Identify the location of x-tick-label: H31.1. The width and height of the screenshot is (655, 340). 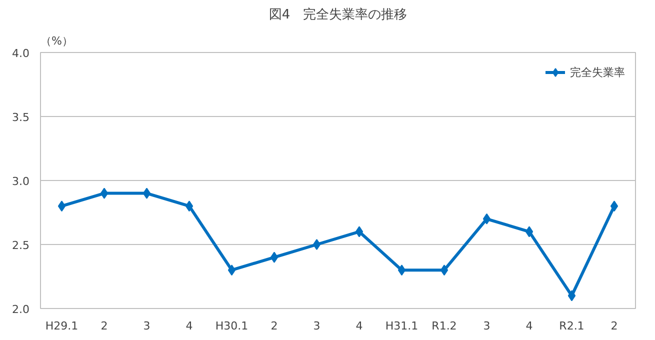
(401, 326).